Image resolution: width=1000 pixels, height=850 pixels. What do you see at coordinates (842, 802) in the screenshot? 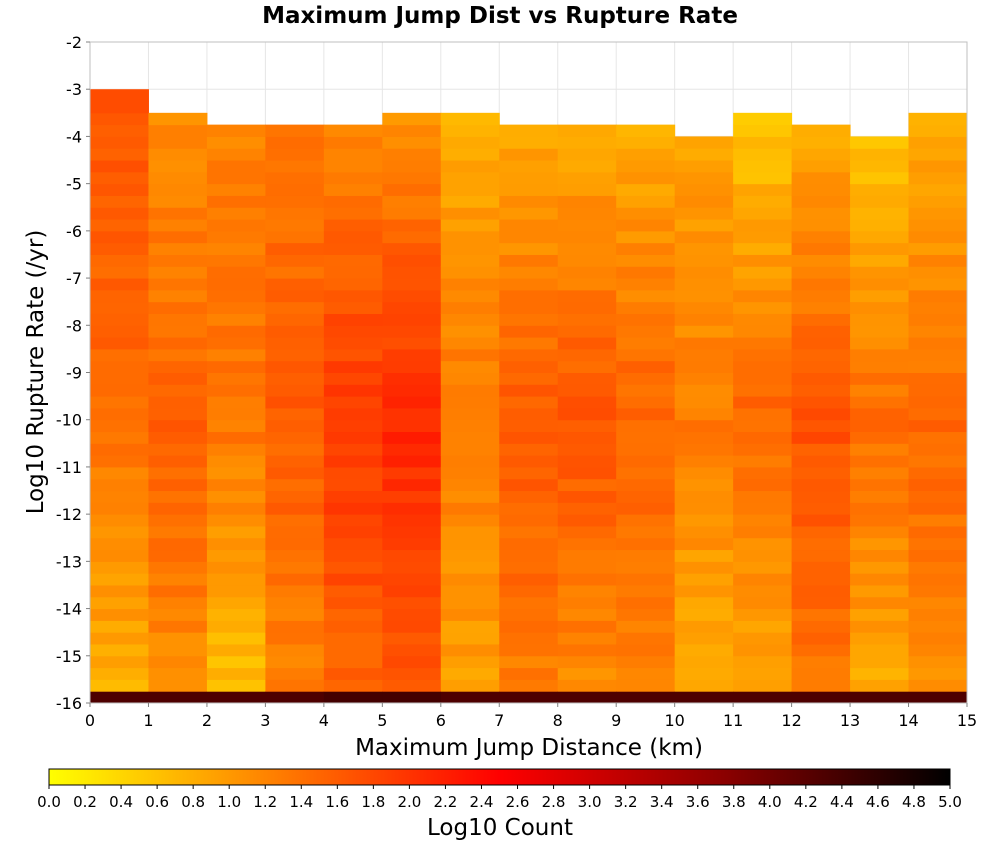
I see `colorbar-tick-label: 4.4` at bounding box center [842, 802].